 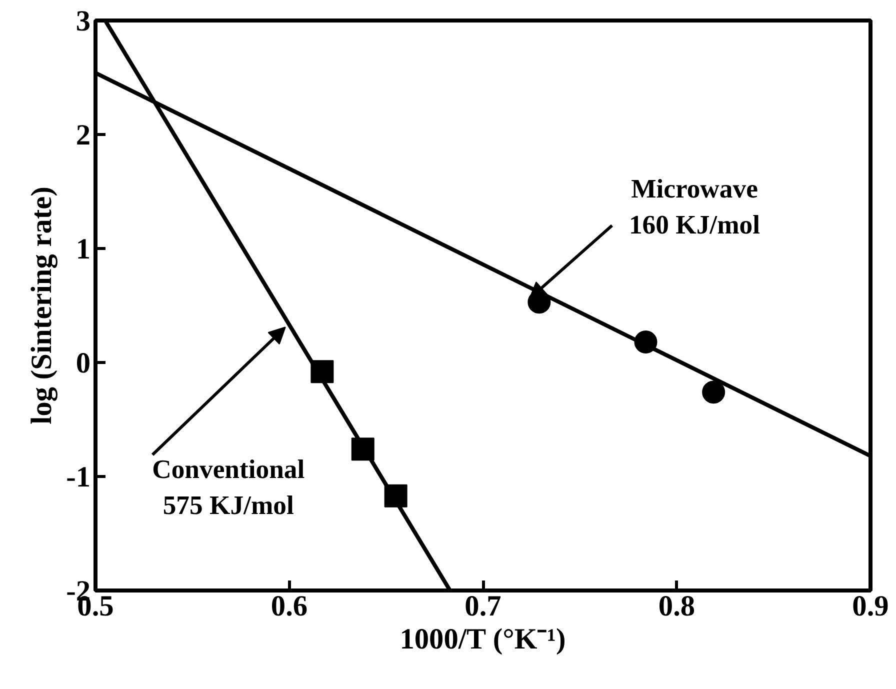 What do you see at coordinates (83, 136) in the screenshot?
I see `y-tick-label: 2` at bounding box center [83, 136].